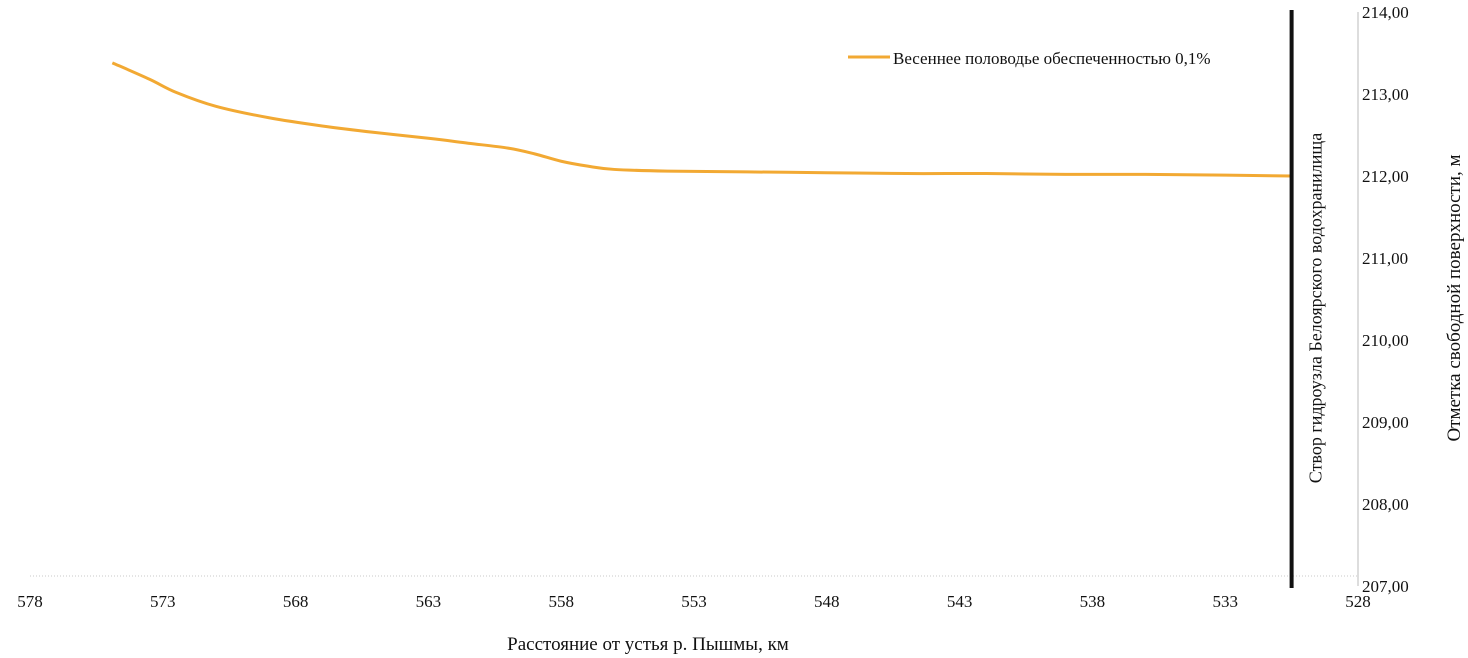 Image resolution: width=1468 pixels, height=658 pixels. Describe the element at coordinates (1225, 601) in the screenshot. I see `x-tick-label: 533` at that location.